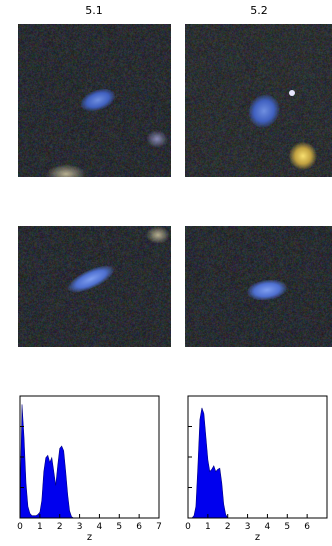  I want to click on galaxy-image-5-1-color, so click(94, 100).